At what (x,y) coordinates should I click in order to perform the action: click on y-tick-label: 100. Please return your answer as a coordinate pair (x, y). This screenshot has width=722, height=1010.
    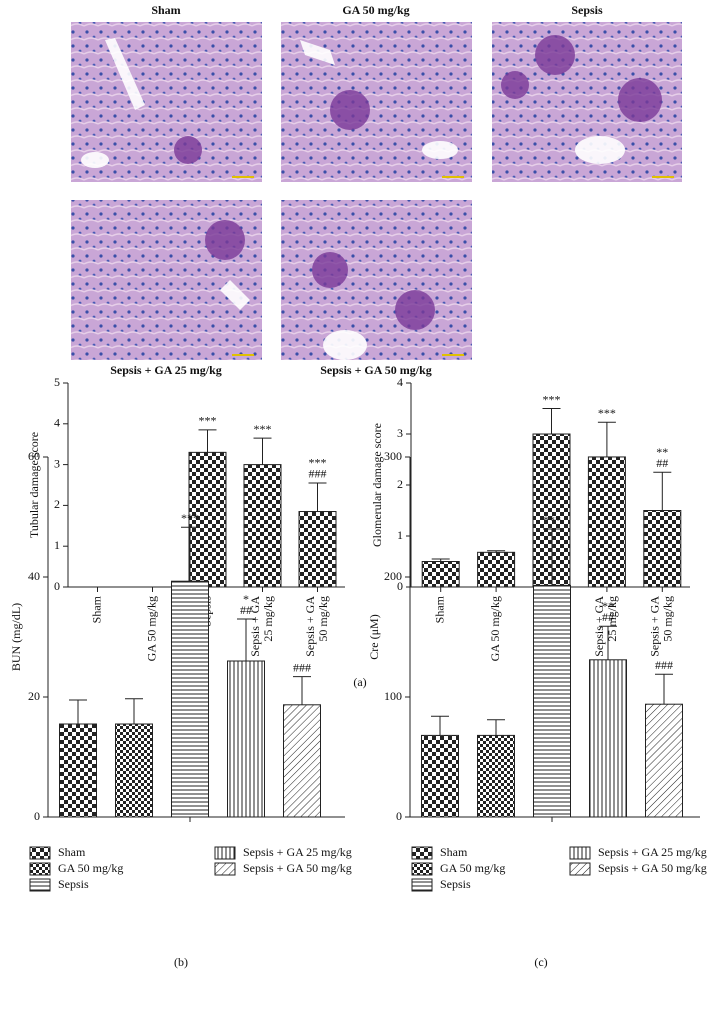
    Looking at the image, I should click on (393, 696).